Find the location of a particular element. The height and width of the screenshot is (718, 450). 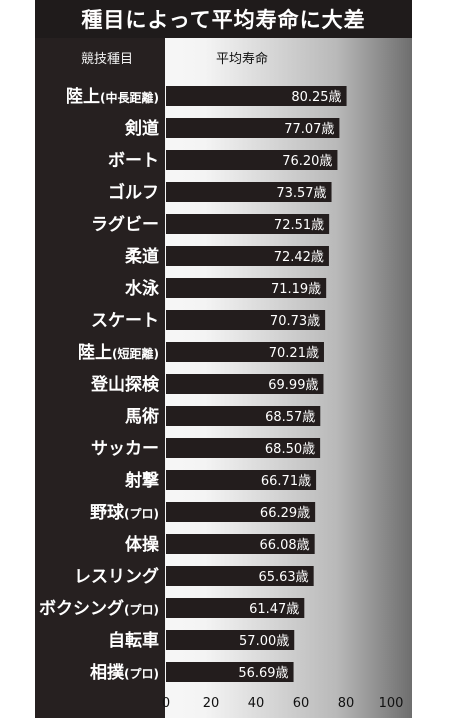

value-label: 66.08歳 is located at coordinates (284, 545).